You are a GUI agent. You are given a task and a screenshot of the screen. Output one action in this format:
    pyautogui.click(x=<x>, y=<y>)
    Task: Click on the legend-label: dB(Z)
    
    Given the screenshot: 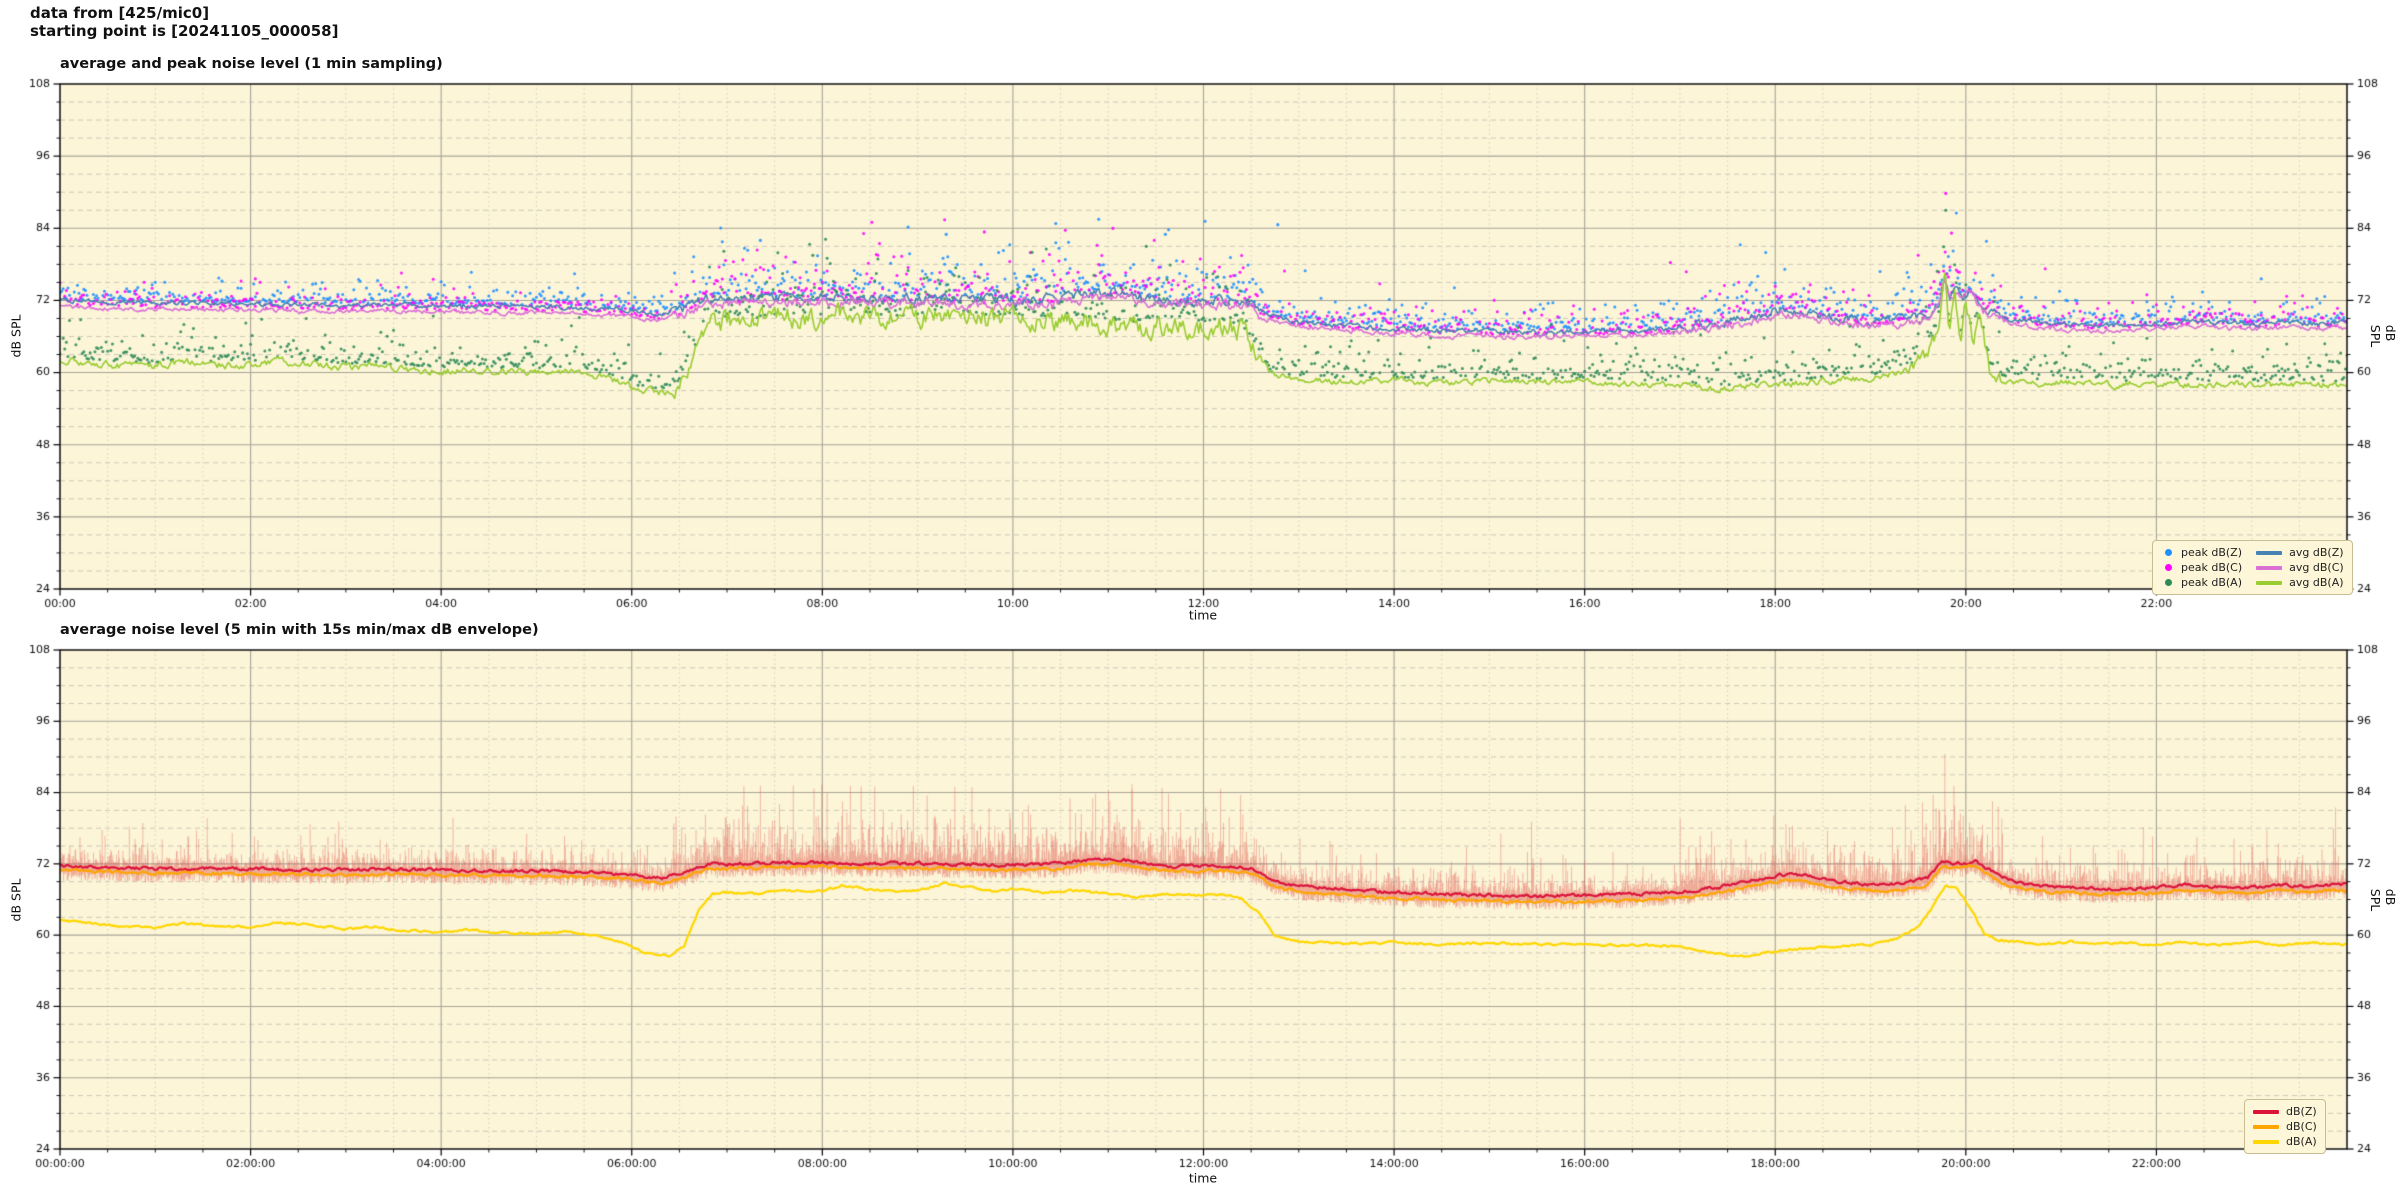 What is the action you would take?
    pyautogui.click(x=2301, y=1111)
    